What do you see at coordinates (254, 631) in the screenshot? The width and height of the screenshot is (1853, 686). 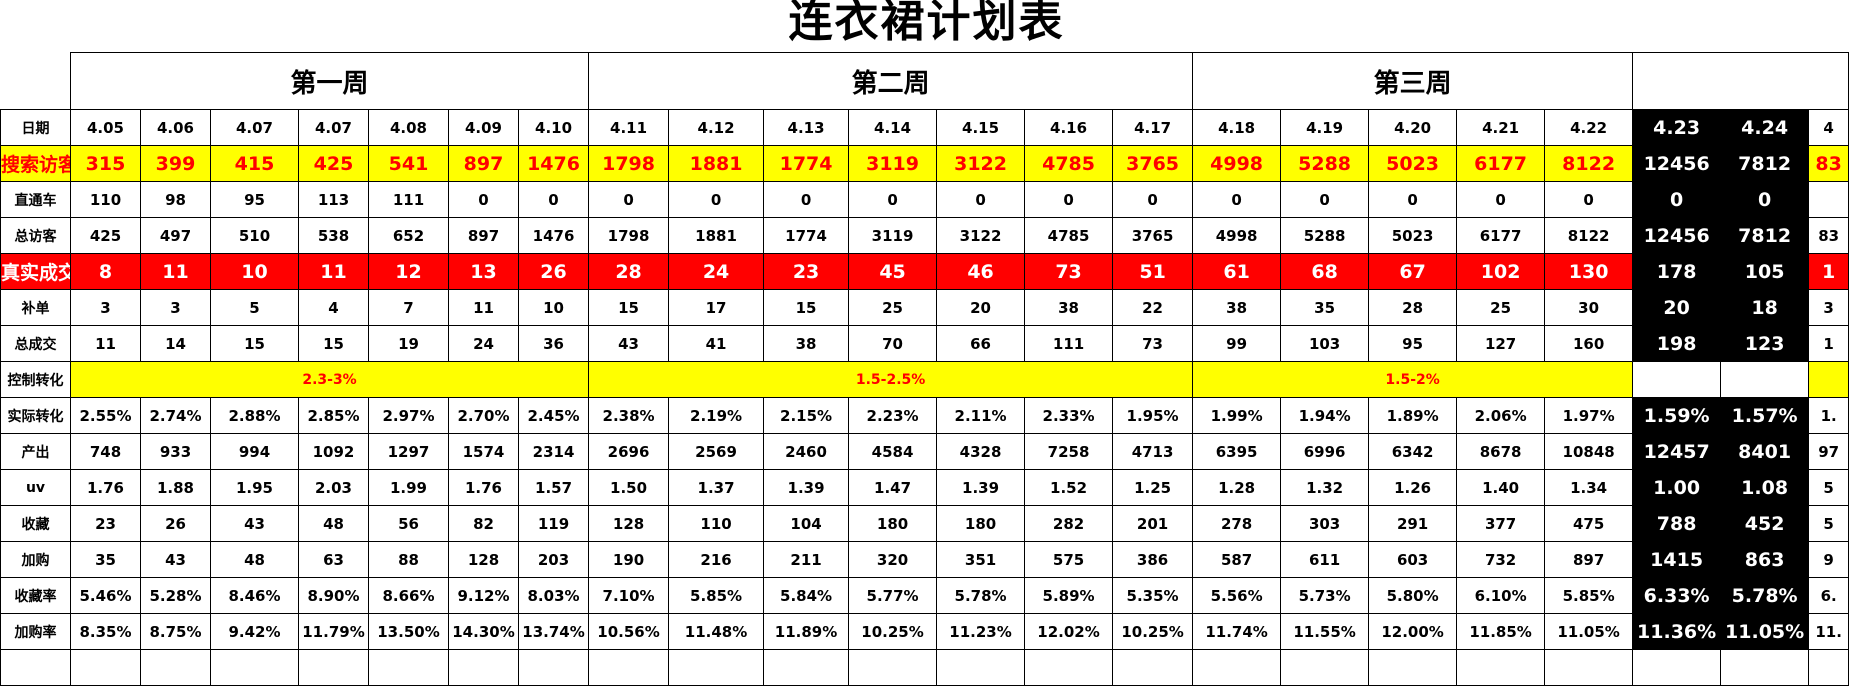 I see `value-cell: 9.42%` at bounding box center [254, 631].